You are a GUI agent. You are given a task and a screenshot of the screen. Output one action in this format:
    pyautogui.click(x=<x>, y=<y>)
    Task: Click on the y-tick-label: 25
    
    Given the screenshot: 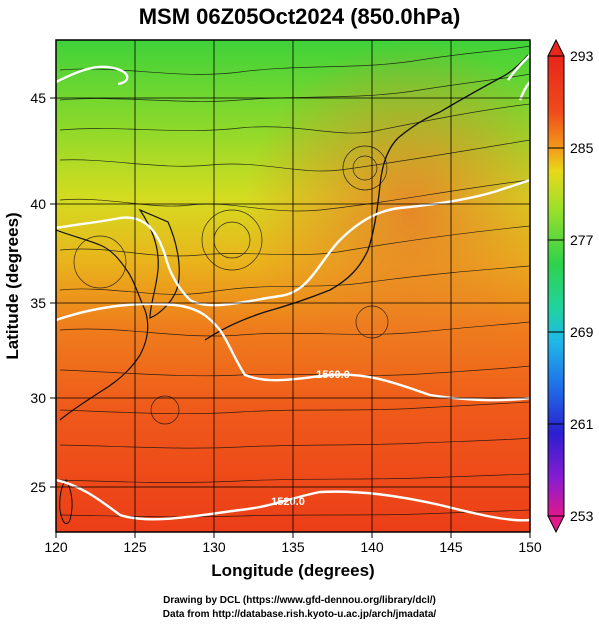 What is the action you would take?
    pyautogui.click(x=38, y=487)
    